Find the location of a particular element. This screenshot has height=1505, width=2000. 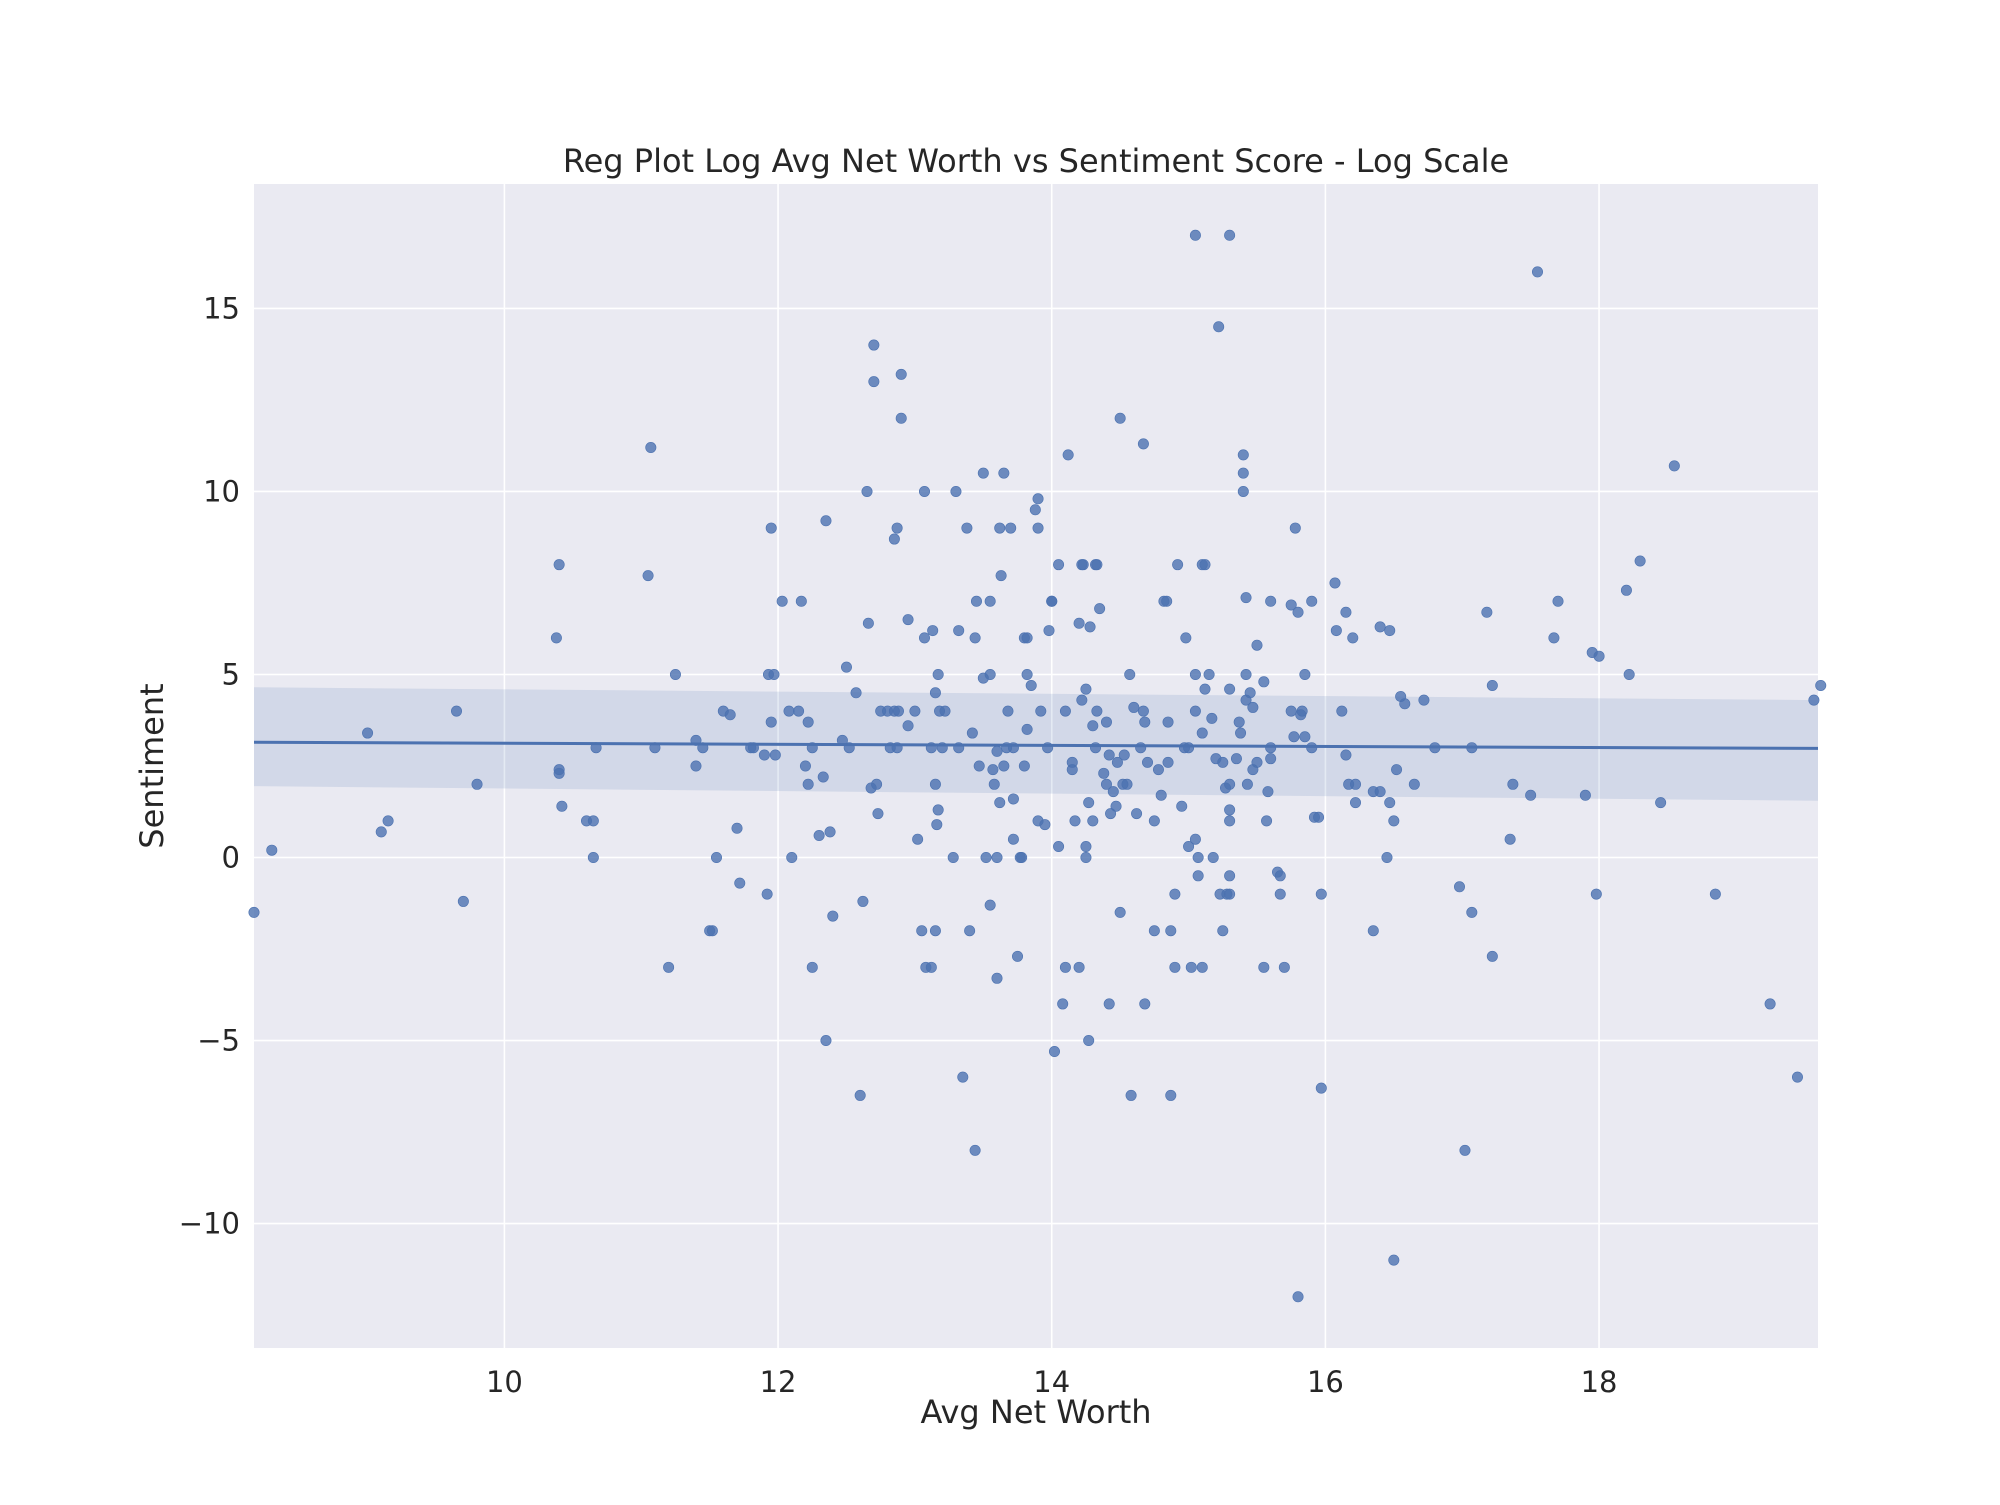

y-tick-label: 0 is located at coordinates (231, 858).